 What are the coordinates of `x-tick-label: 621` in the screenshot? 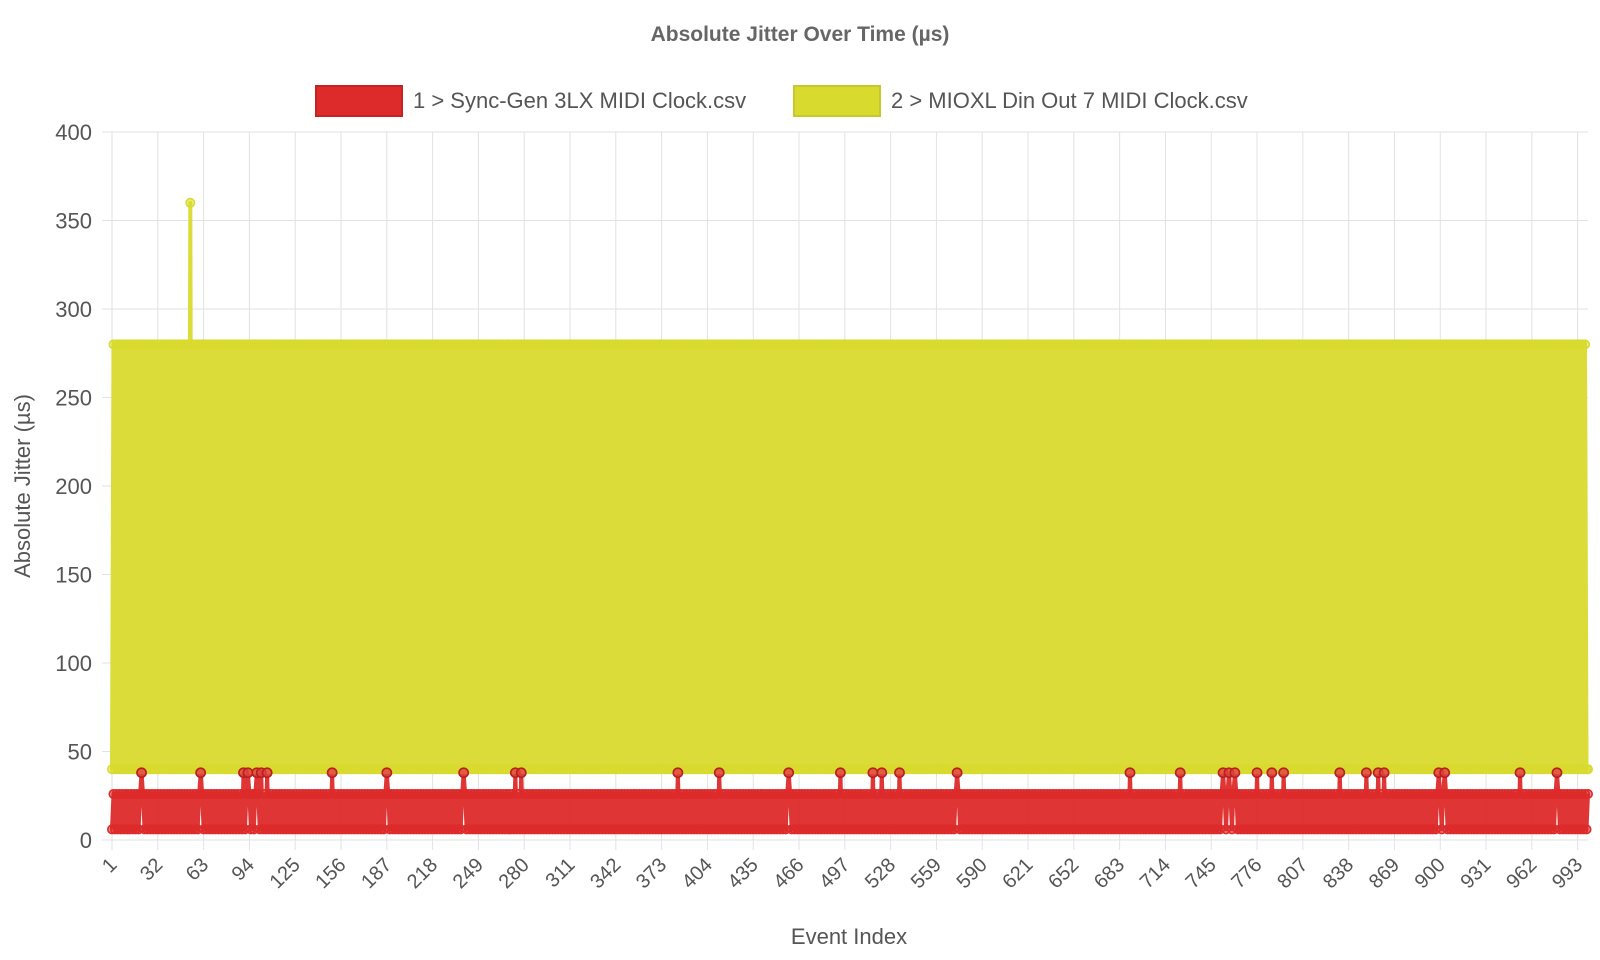 It's located at (1017, 873).